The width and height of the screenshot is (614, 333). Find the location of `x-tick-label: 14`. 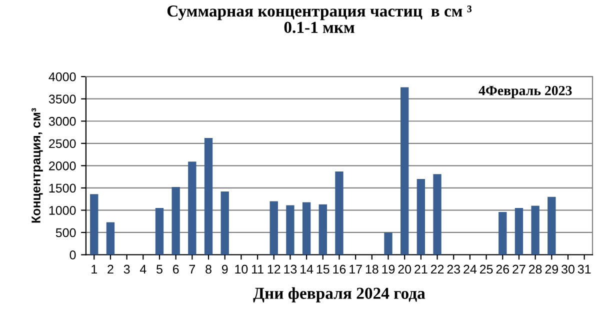

x-tick-label: 14 is located at coordinates (307, 269).